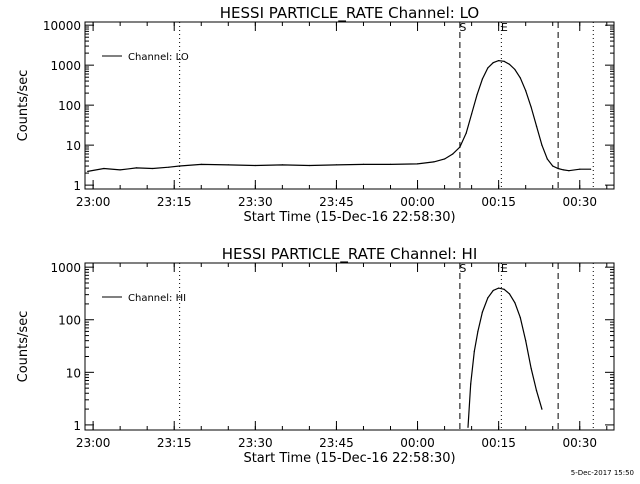 Image resolution: width=640 pixels, height=484 pixels. I want to click on chart-title: HESSI PARTICLE_RATE Channel: LO, so click(349, 13).